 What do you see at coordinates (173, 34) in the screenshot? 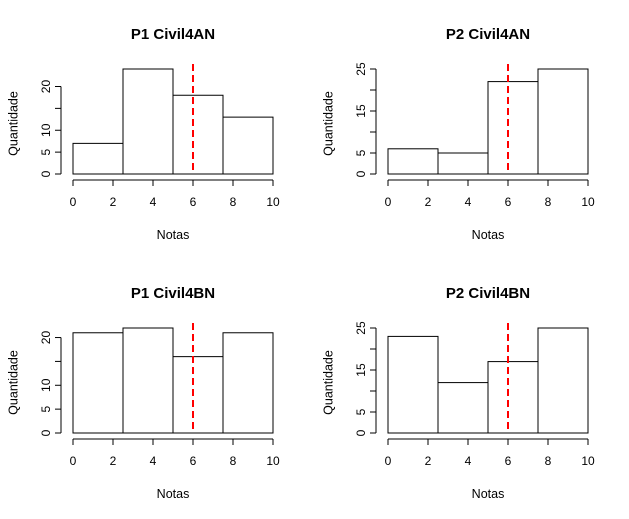
I see `chart-title: P1 Civil4AN` at bounding box center [173, 34].